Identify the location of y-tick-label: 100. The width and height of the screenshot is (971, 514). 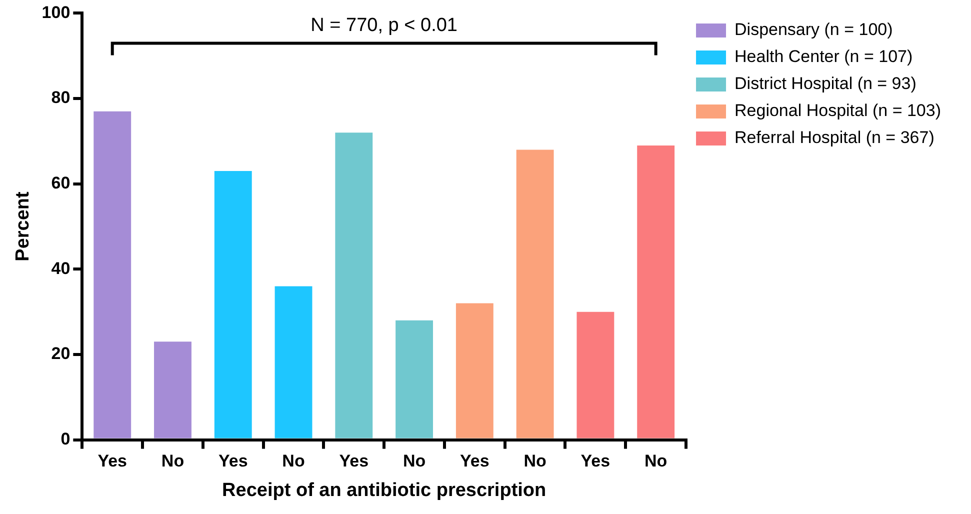
(56, 12).